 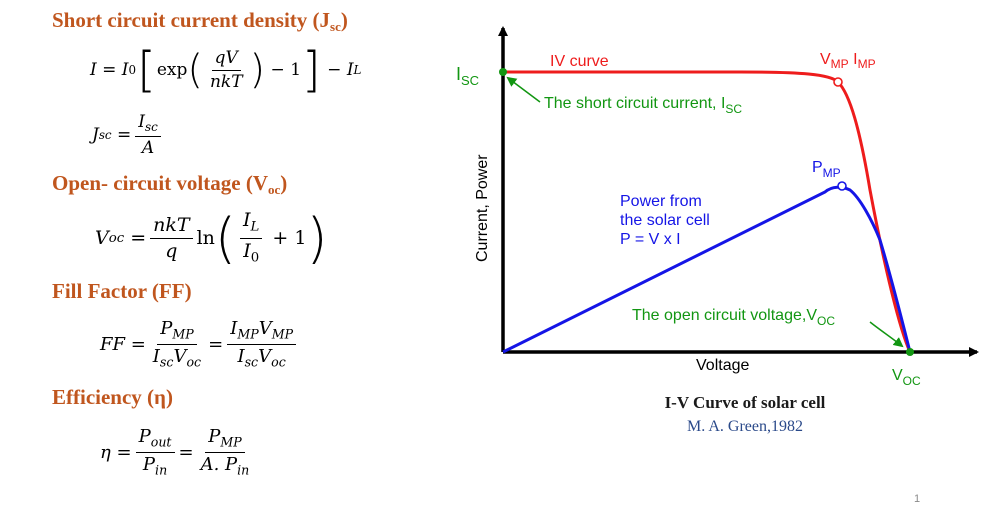 I want to click on page-number: 1, so click(x=917, y=499).